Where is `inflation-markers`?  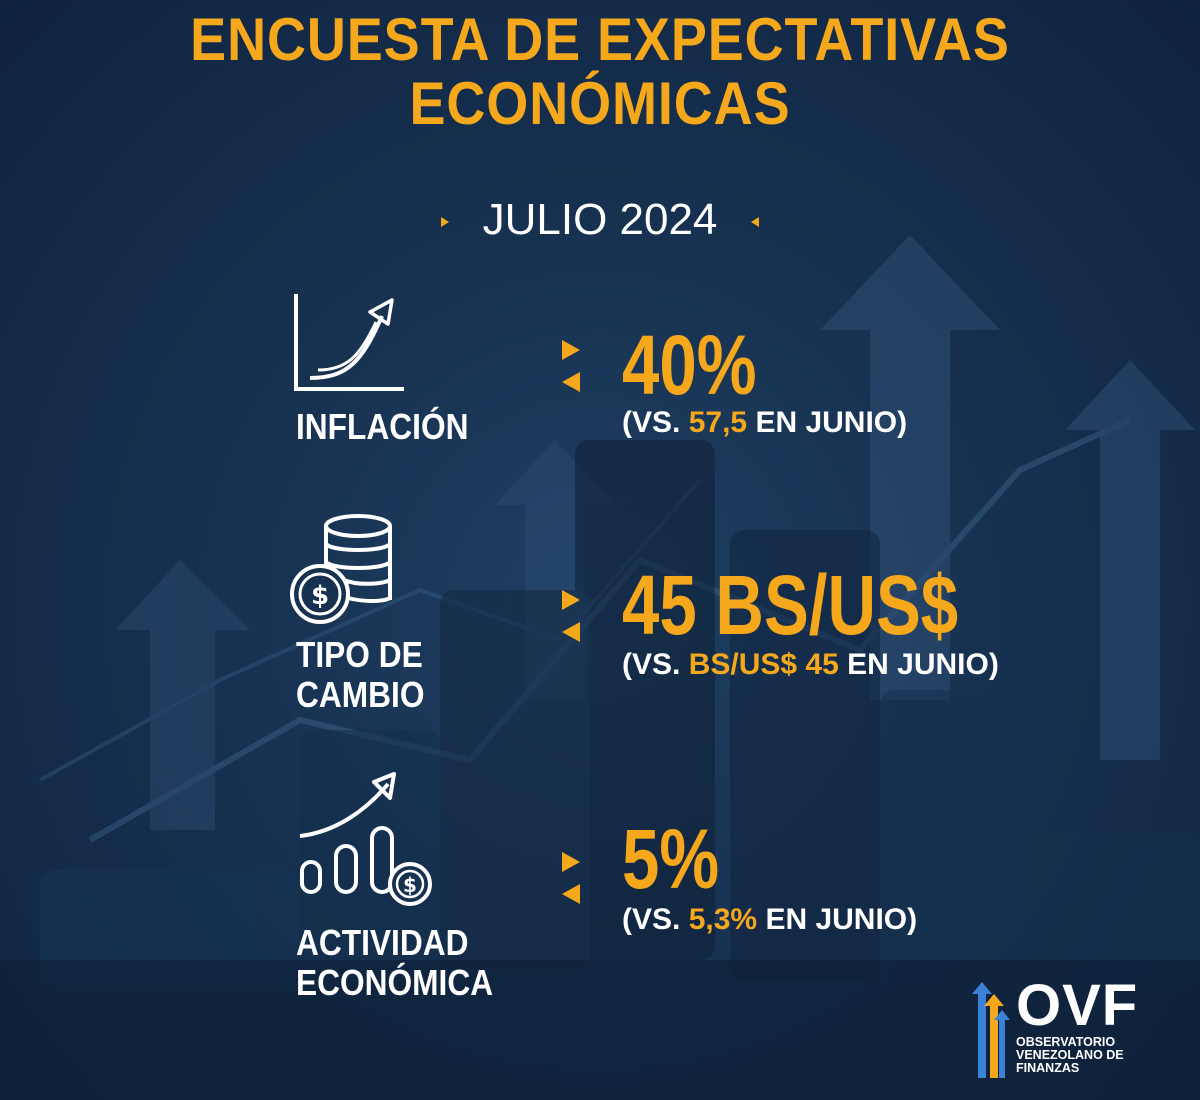
inflation-markers is located at coordinates (572, 370).